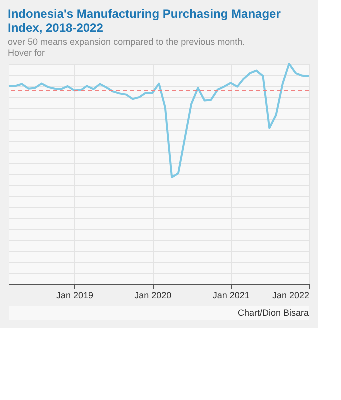 The height and width of the screenshot is (400, 341). What do you see at coordinates (231, 295) in the screenshot?
I see `x-tick-label: Jan 2021` at bounding box center [231, 295].